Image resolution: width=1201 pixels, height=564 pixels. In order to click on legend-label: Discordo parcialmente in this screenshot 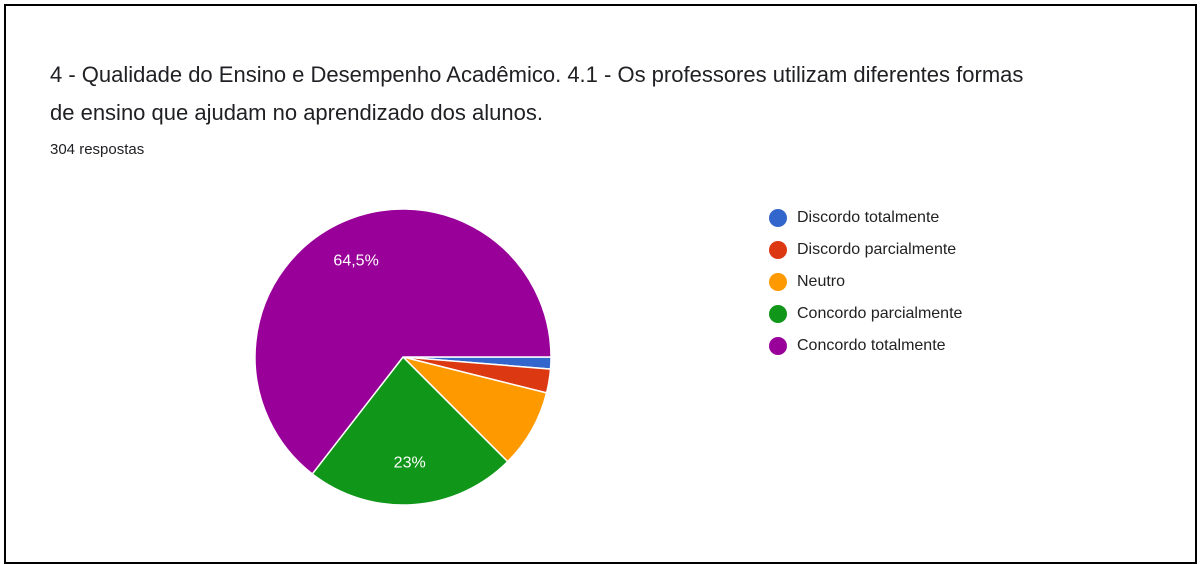, I will do `click(876, 249)`.